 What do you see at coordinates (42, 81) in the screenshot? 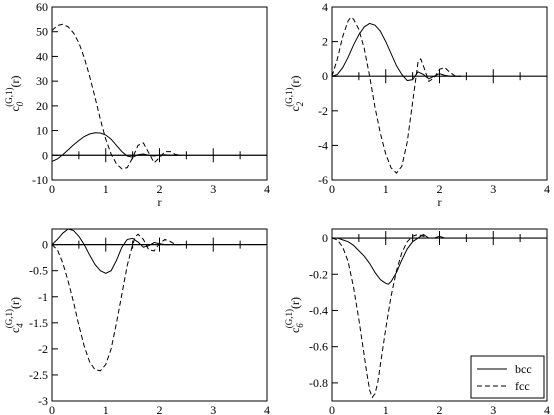
I see `y-tick-label: 30` at bounding box center [42, 81].